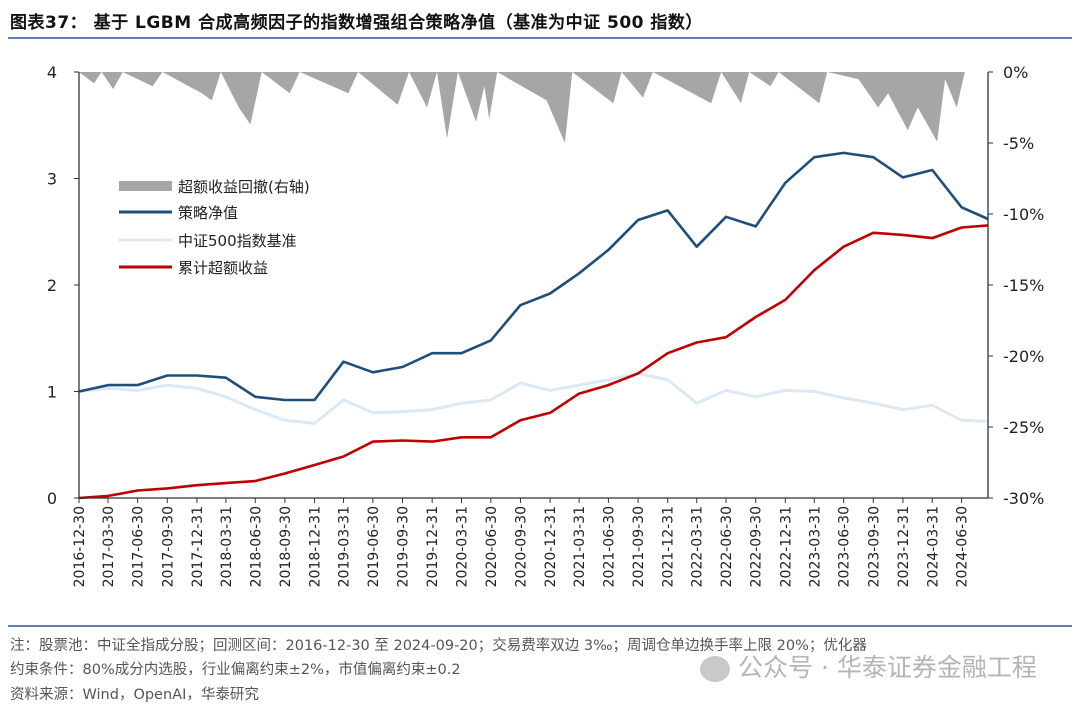  Describe the element at coordinates (887, 667) in the screenshot. I see `watermark-text: 公众号 · 华泰证券金融工程` at that location.